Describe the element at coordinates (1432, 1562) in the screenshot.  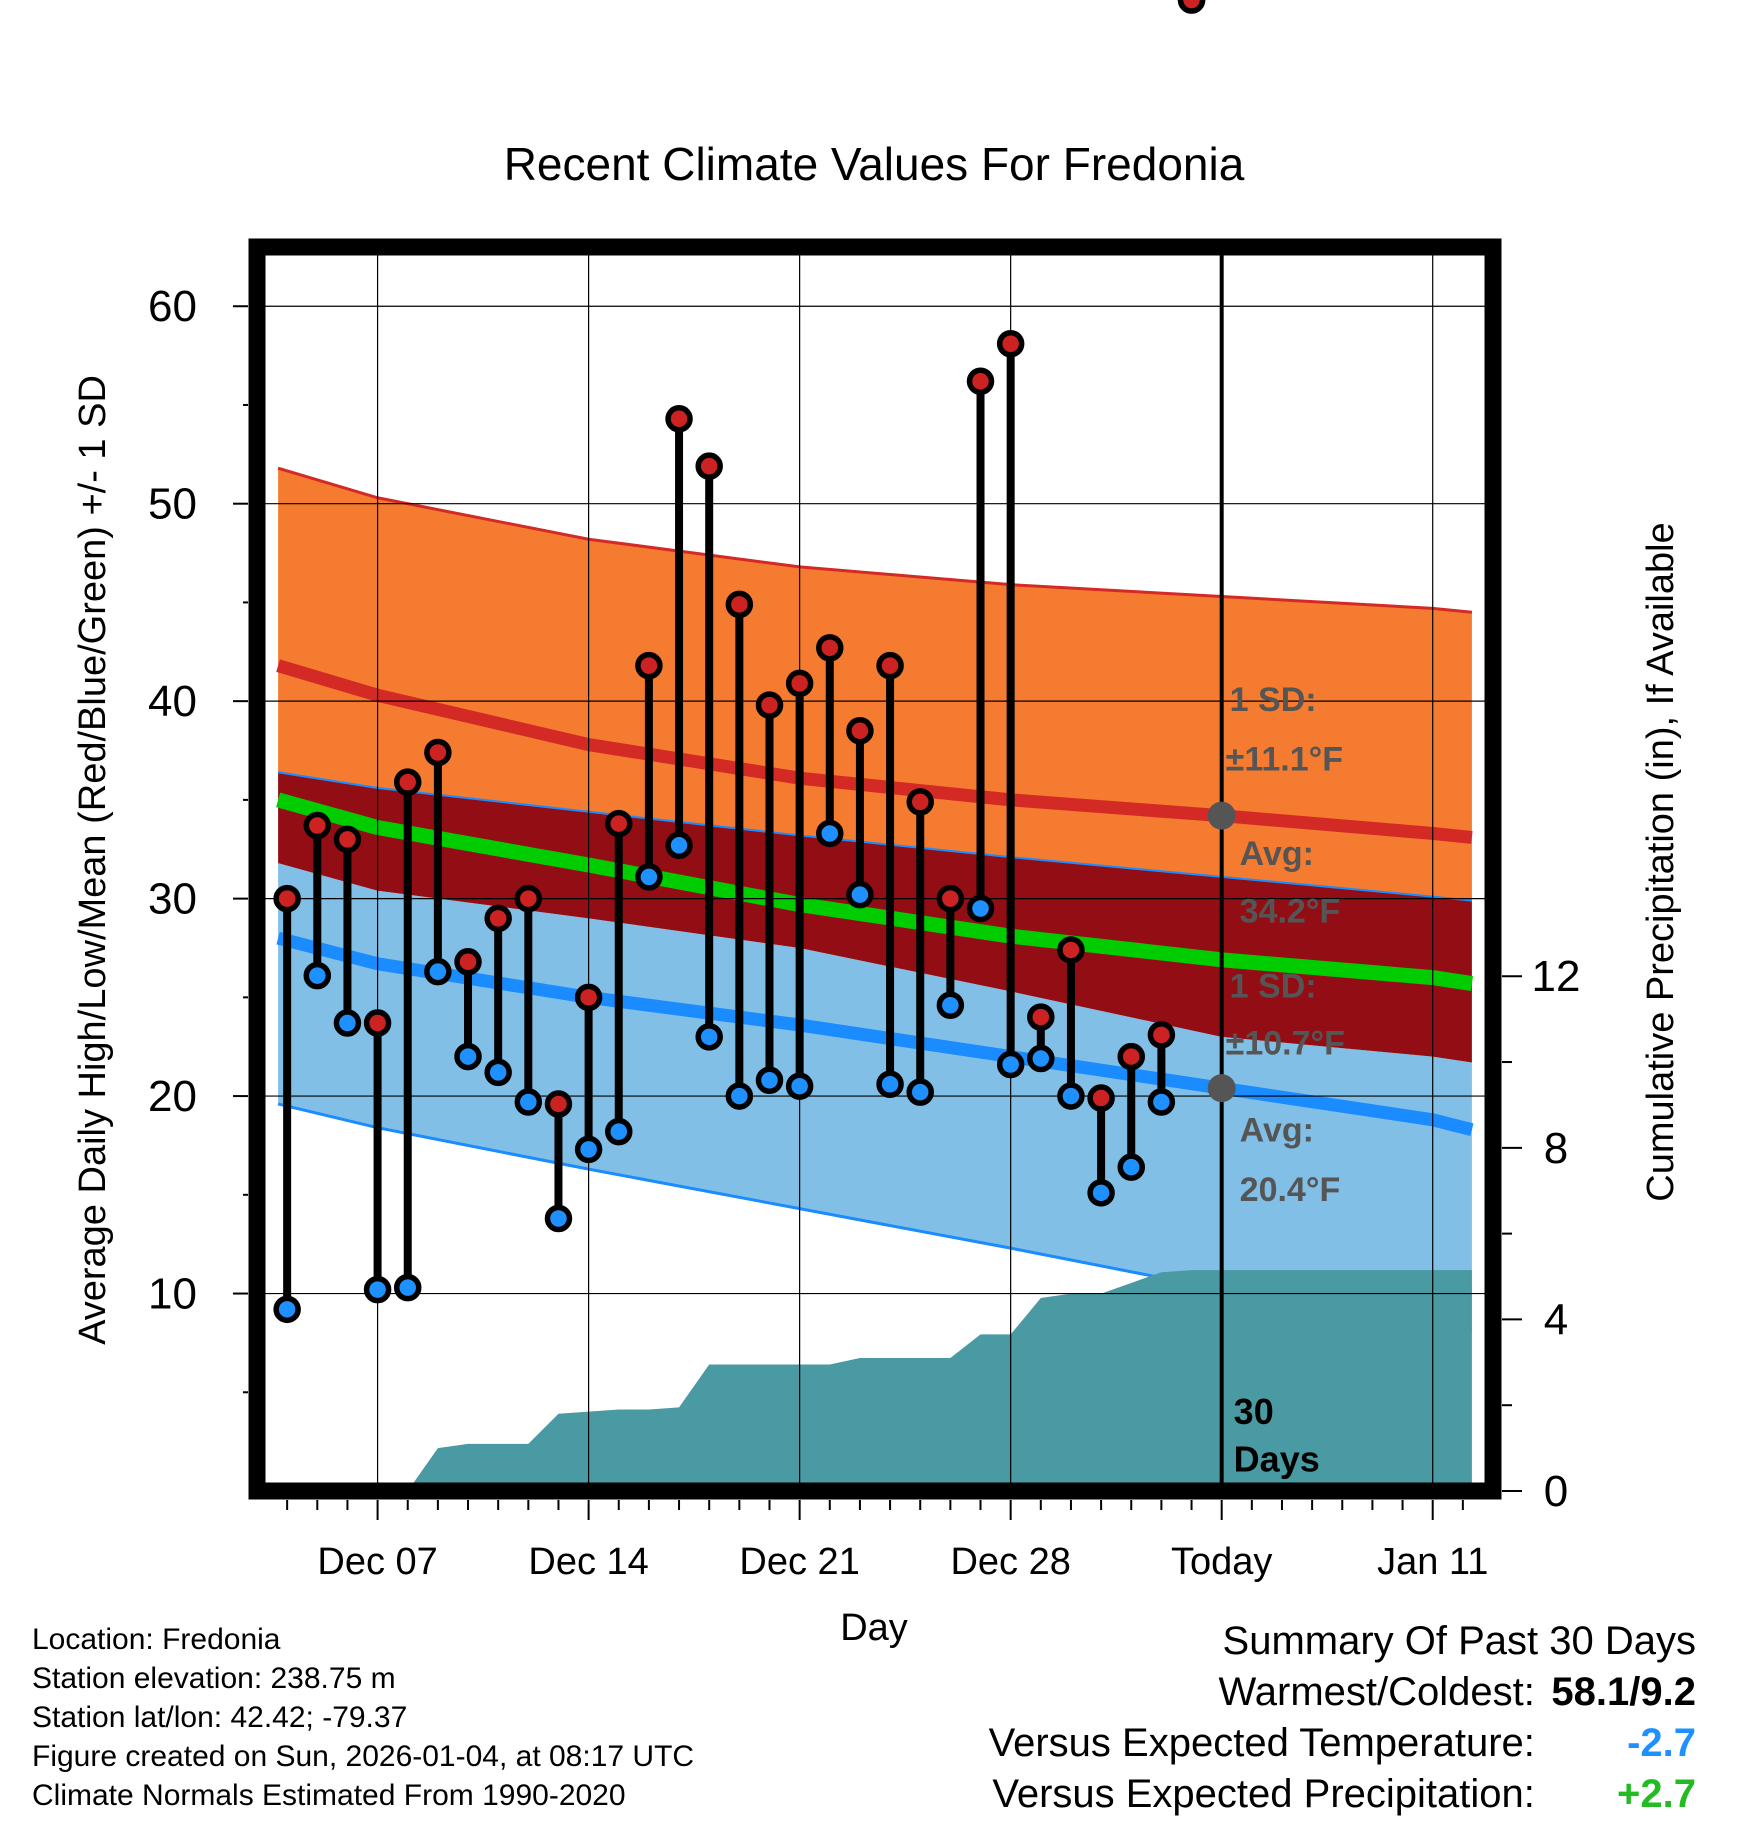
I see `x-tick-label: Jan 11` at that location.